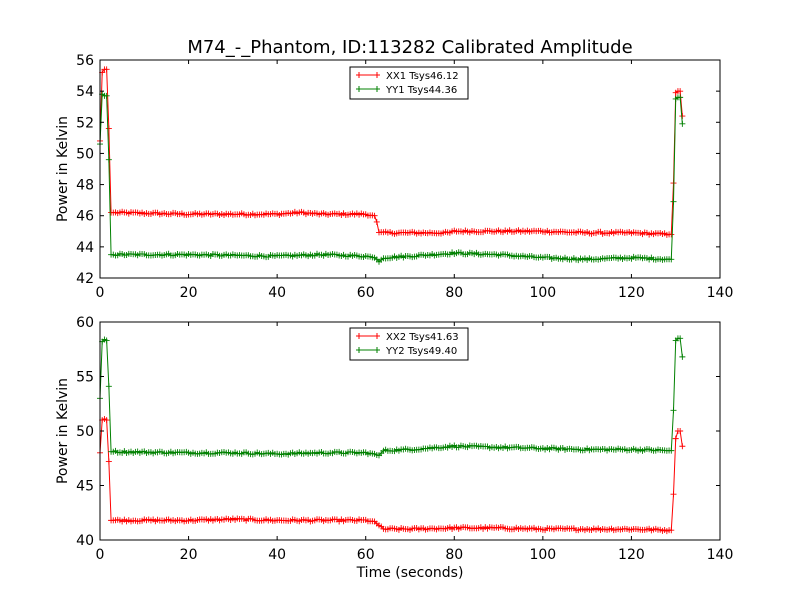 This screenshot has height=600, width=800. What do you see at coordinates (85, 487) in the screenshot?
I see `y-tick-label: 45` at bounding box center [85, 487].